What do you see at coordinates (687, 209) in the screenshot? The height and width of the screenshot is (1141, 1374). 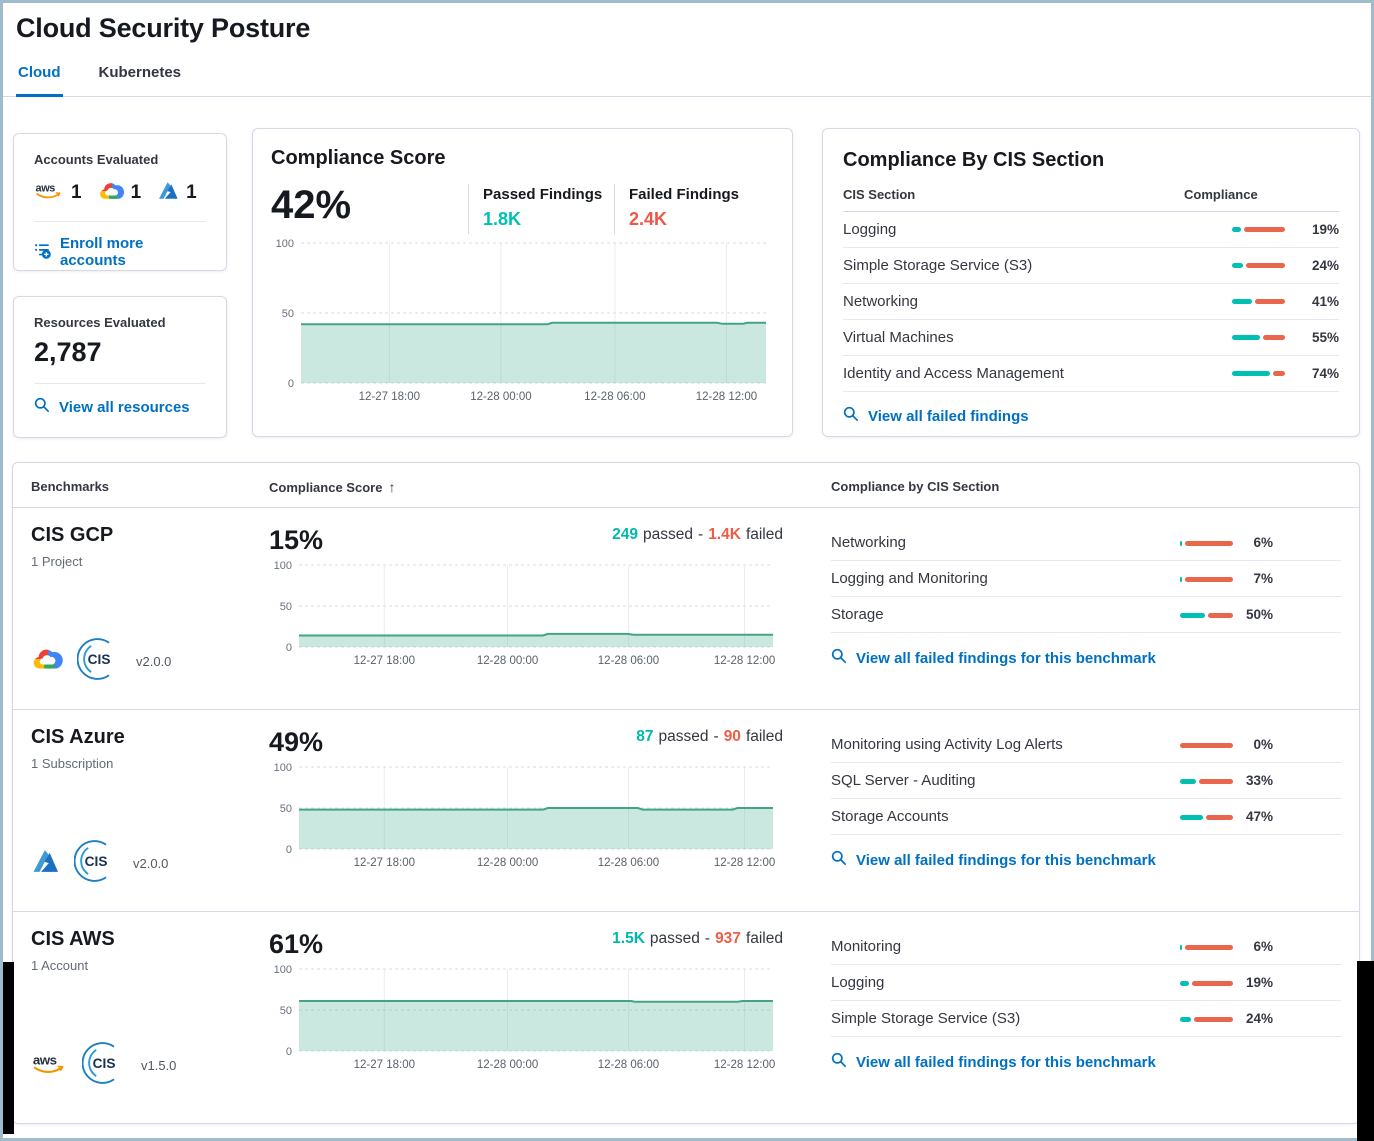 I see `failed-findings-stat: Failed Findings 2.4K` at bounding box center [687, 209].